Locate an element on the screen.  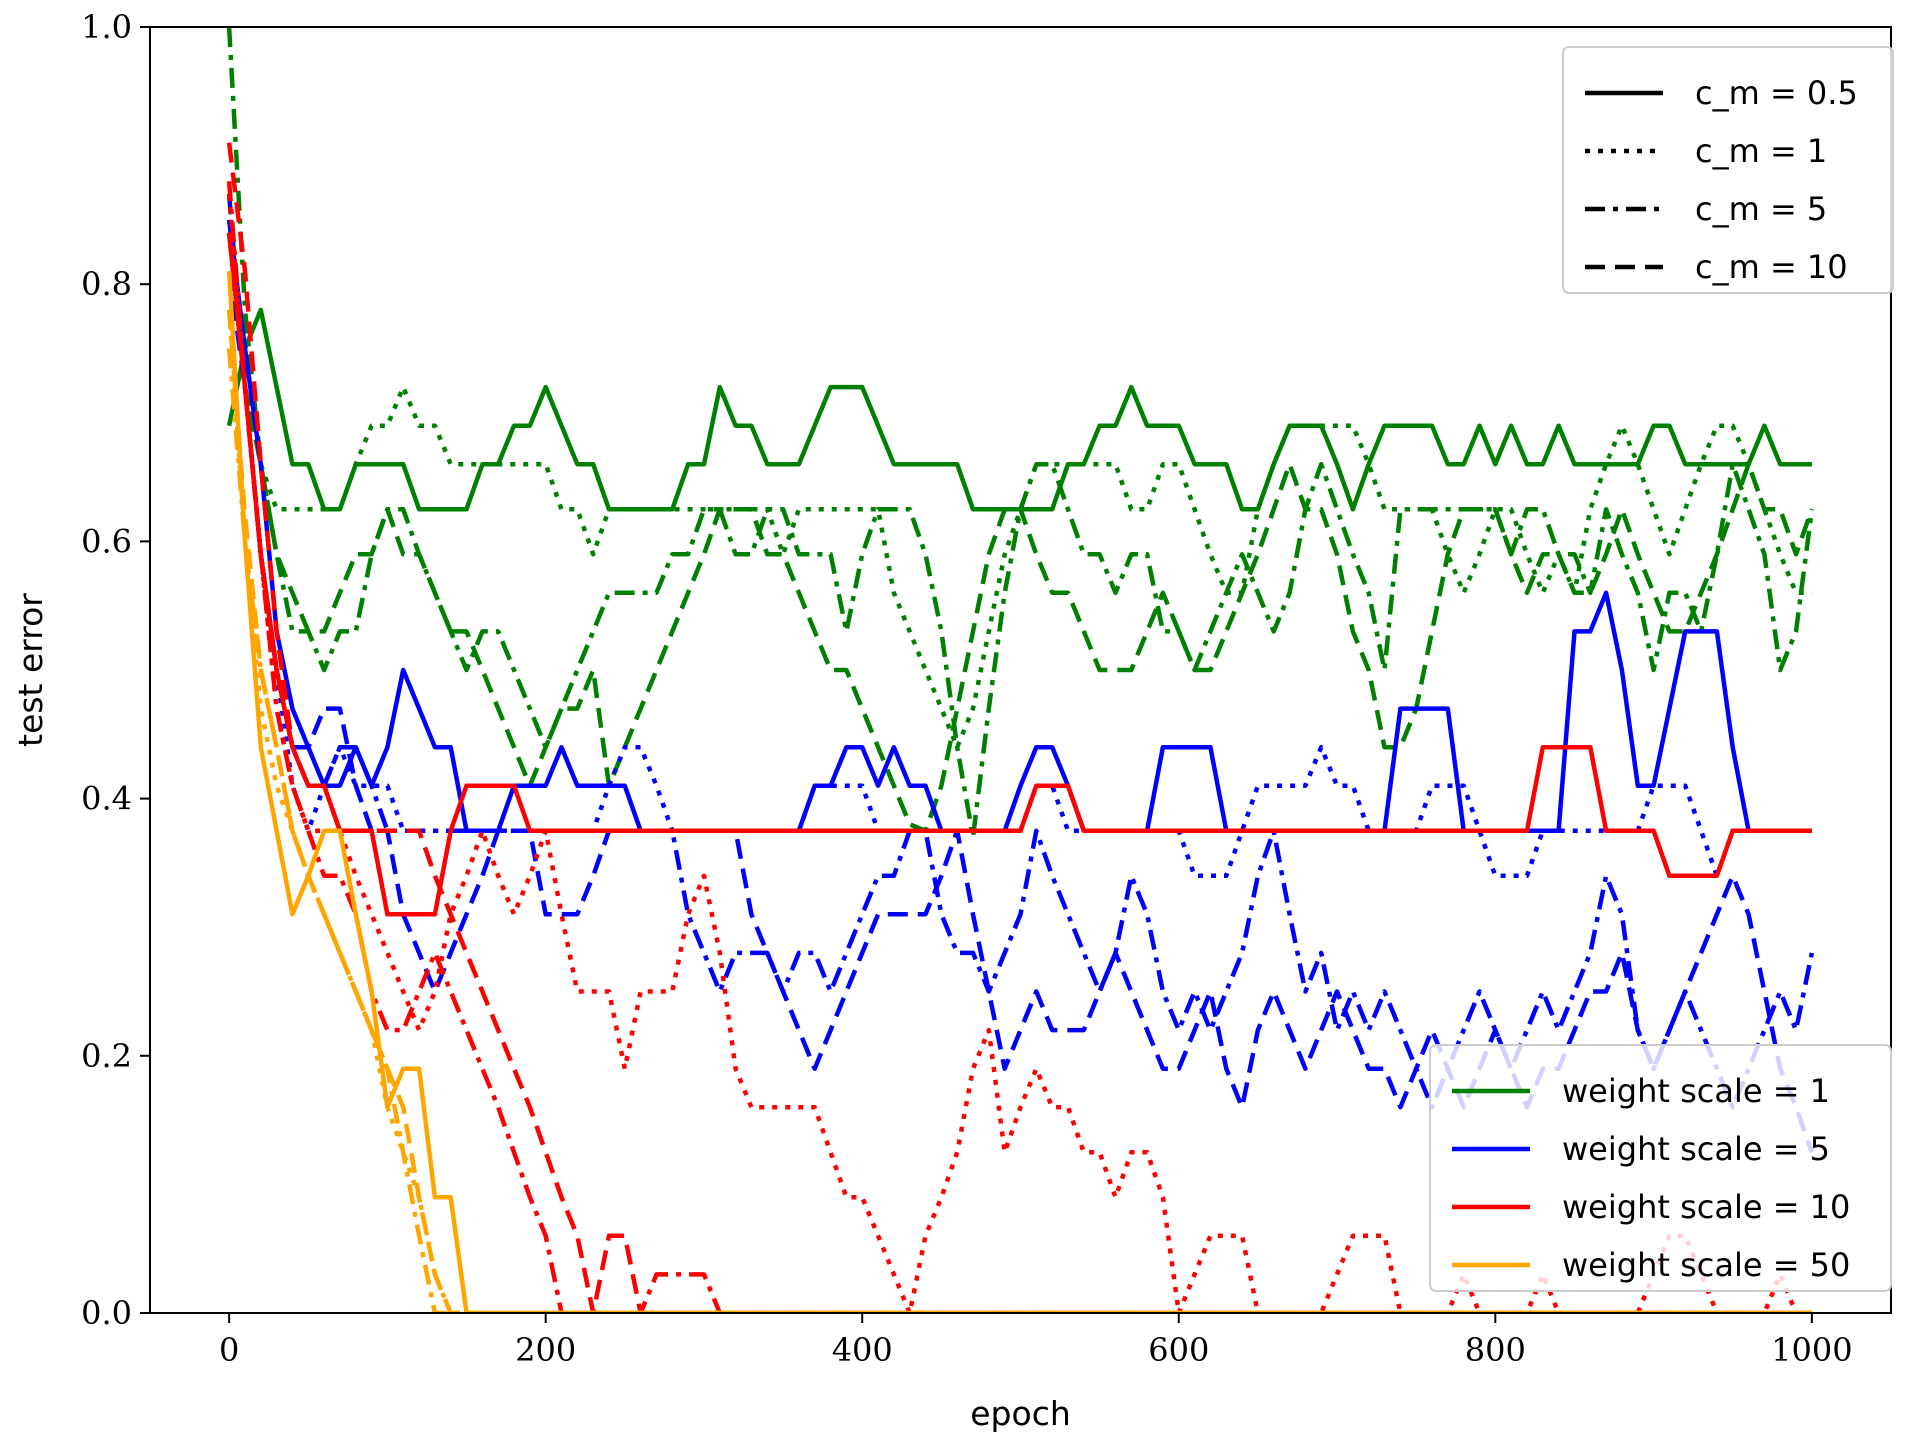
legend-label: weight scale = 10 is located at coordinates (1706, 1207).